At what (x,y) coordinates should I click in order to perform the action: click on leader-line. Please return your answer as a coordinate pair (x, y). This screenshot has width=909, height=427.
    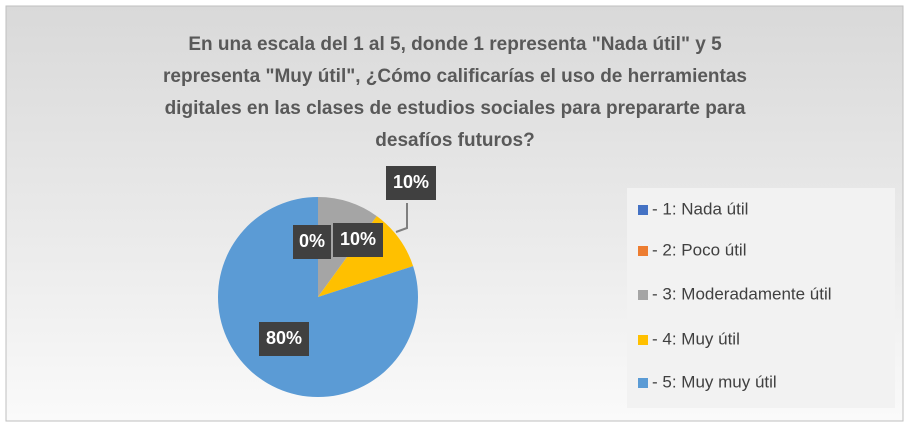
    Looking at the image, I should click on (401, 218).